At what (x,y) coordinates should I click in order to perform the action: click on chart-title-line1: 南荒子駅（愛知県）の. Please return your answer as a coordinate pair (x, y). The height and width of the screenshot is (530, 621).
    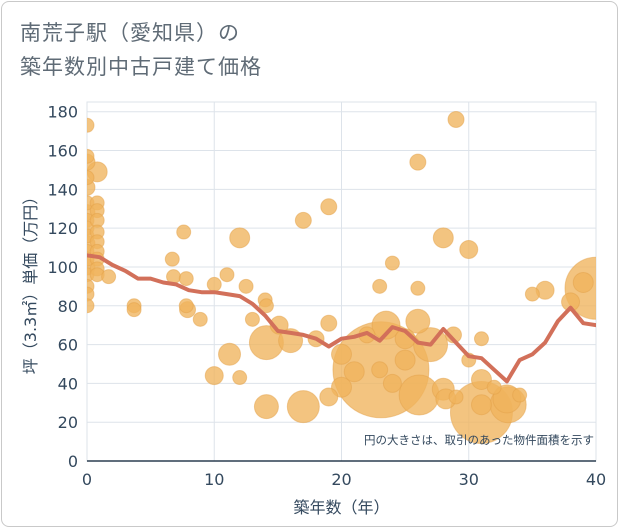
    Looking at the image, I should click on (130, 33).